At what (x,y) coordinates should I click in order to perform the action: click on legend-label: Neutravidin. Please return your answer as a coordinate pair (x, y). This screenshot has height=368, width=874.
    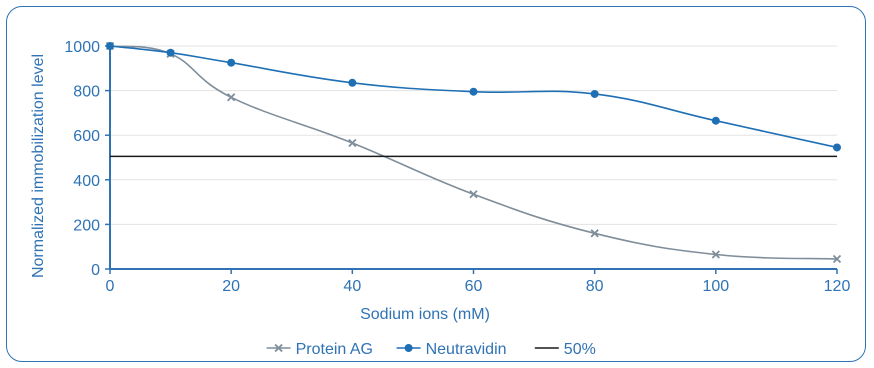
    Looking at the image, I should click on (466, 349).